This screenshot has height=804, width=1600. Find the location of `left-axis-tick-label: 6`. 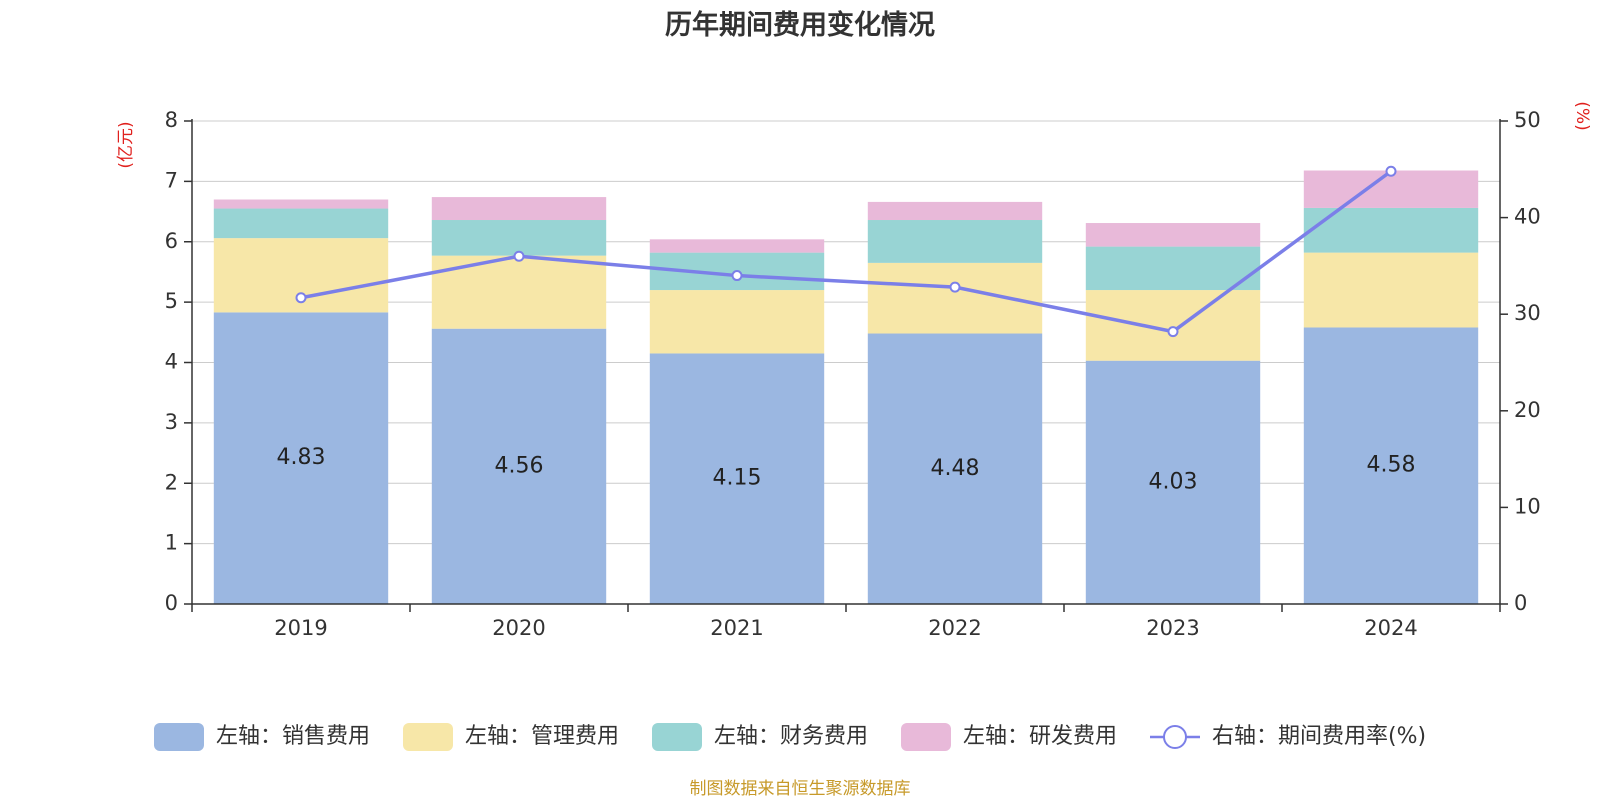

left-axis-tick-label: 6 is located at coordinates (171, 241).